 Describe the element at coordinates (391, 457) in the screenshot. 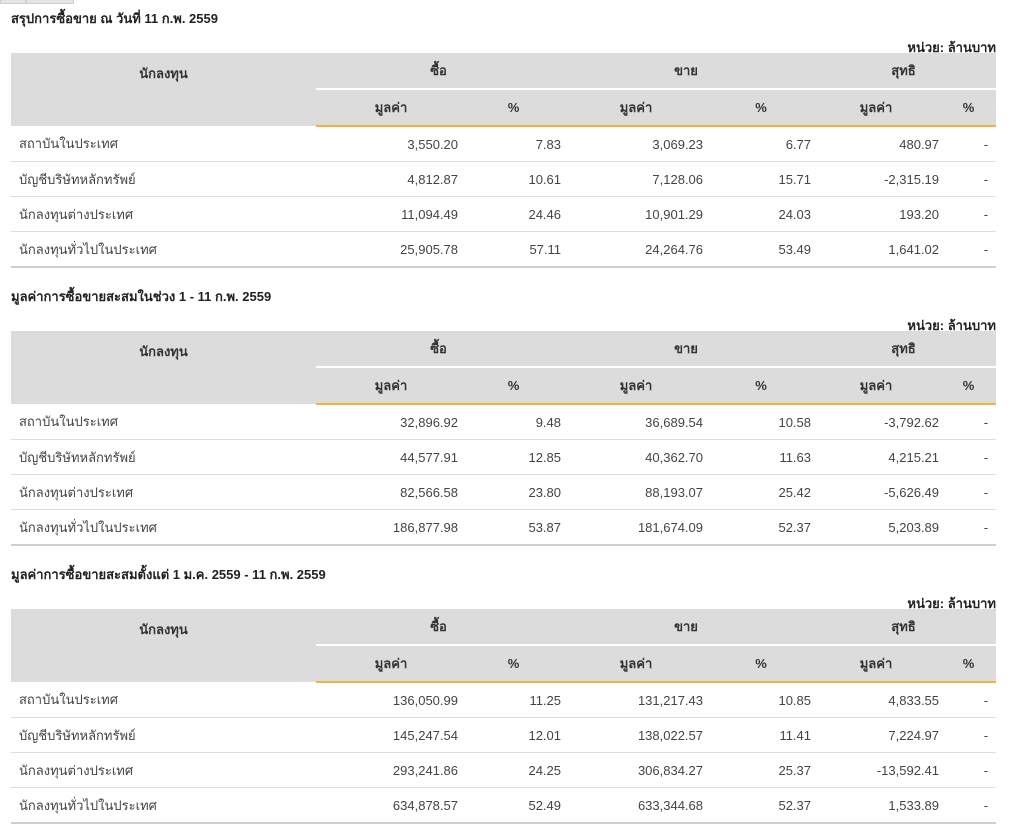

I see `buy-value: 44,577.91` at that location.